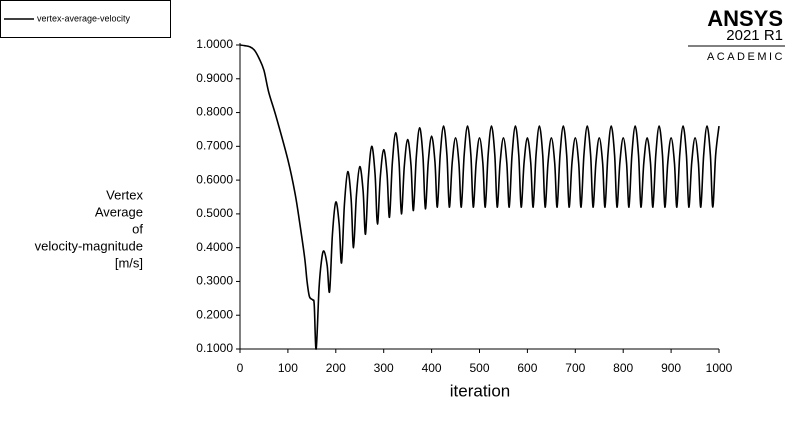  What do you see at coordinates (214, 281) in the screenshot?
I see `y-tick-label: 0.3000` at bounding box center [214, 281].